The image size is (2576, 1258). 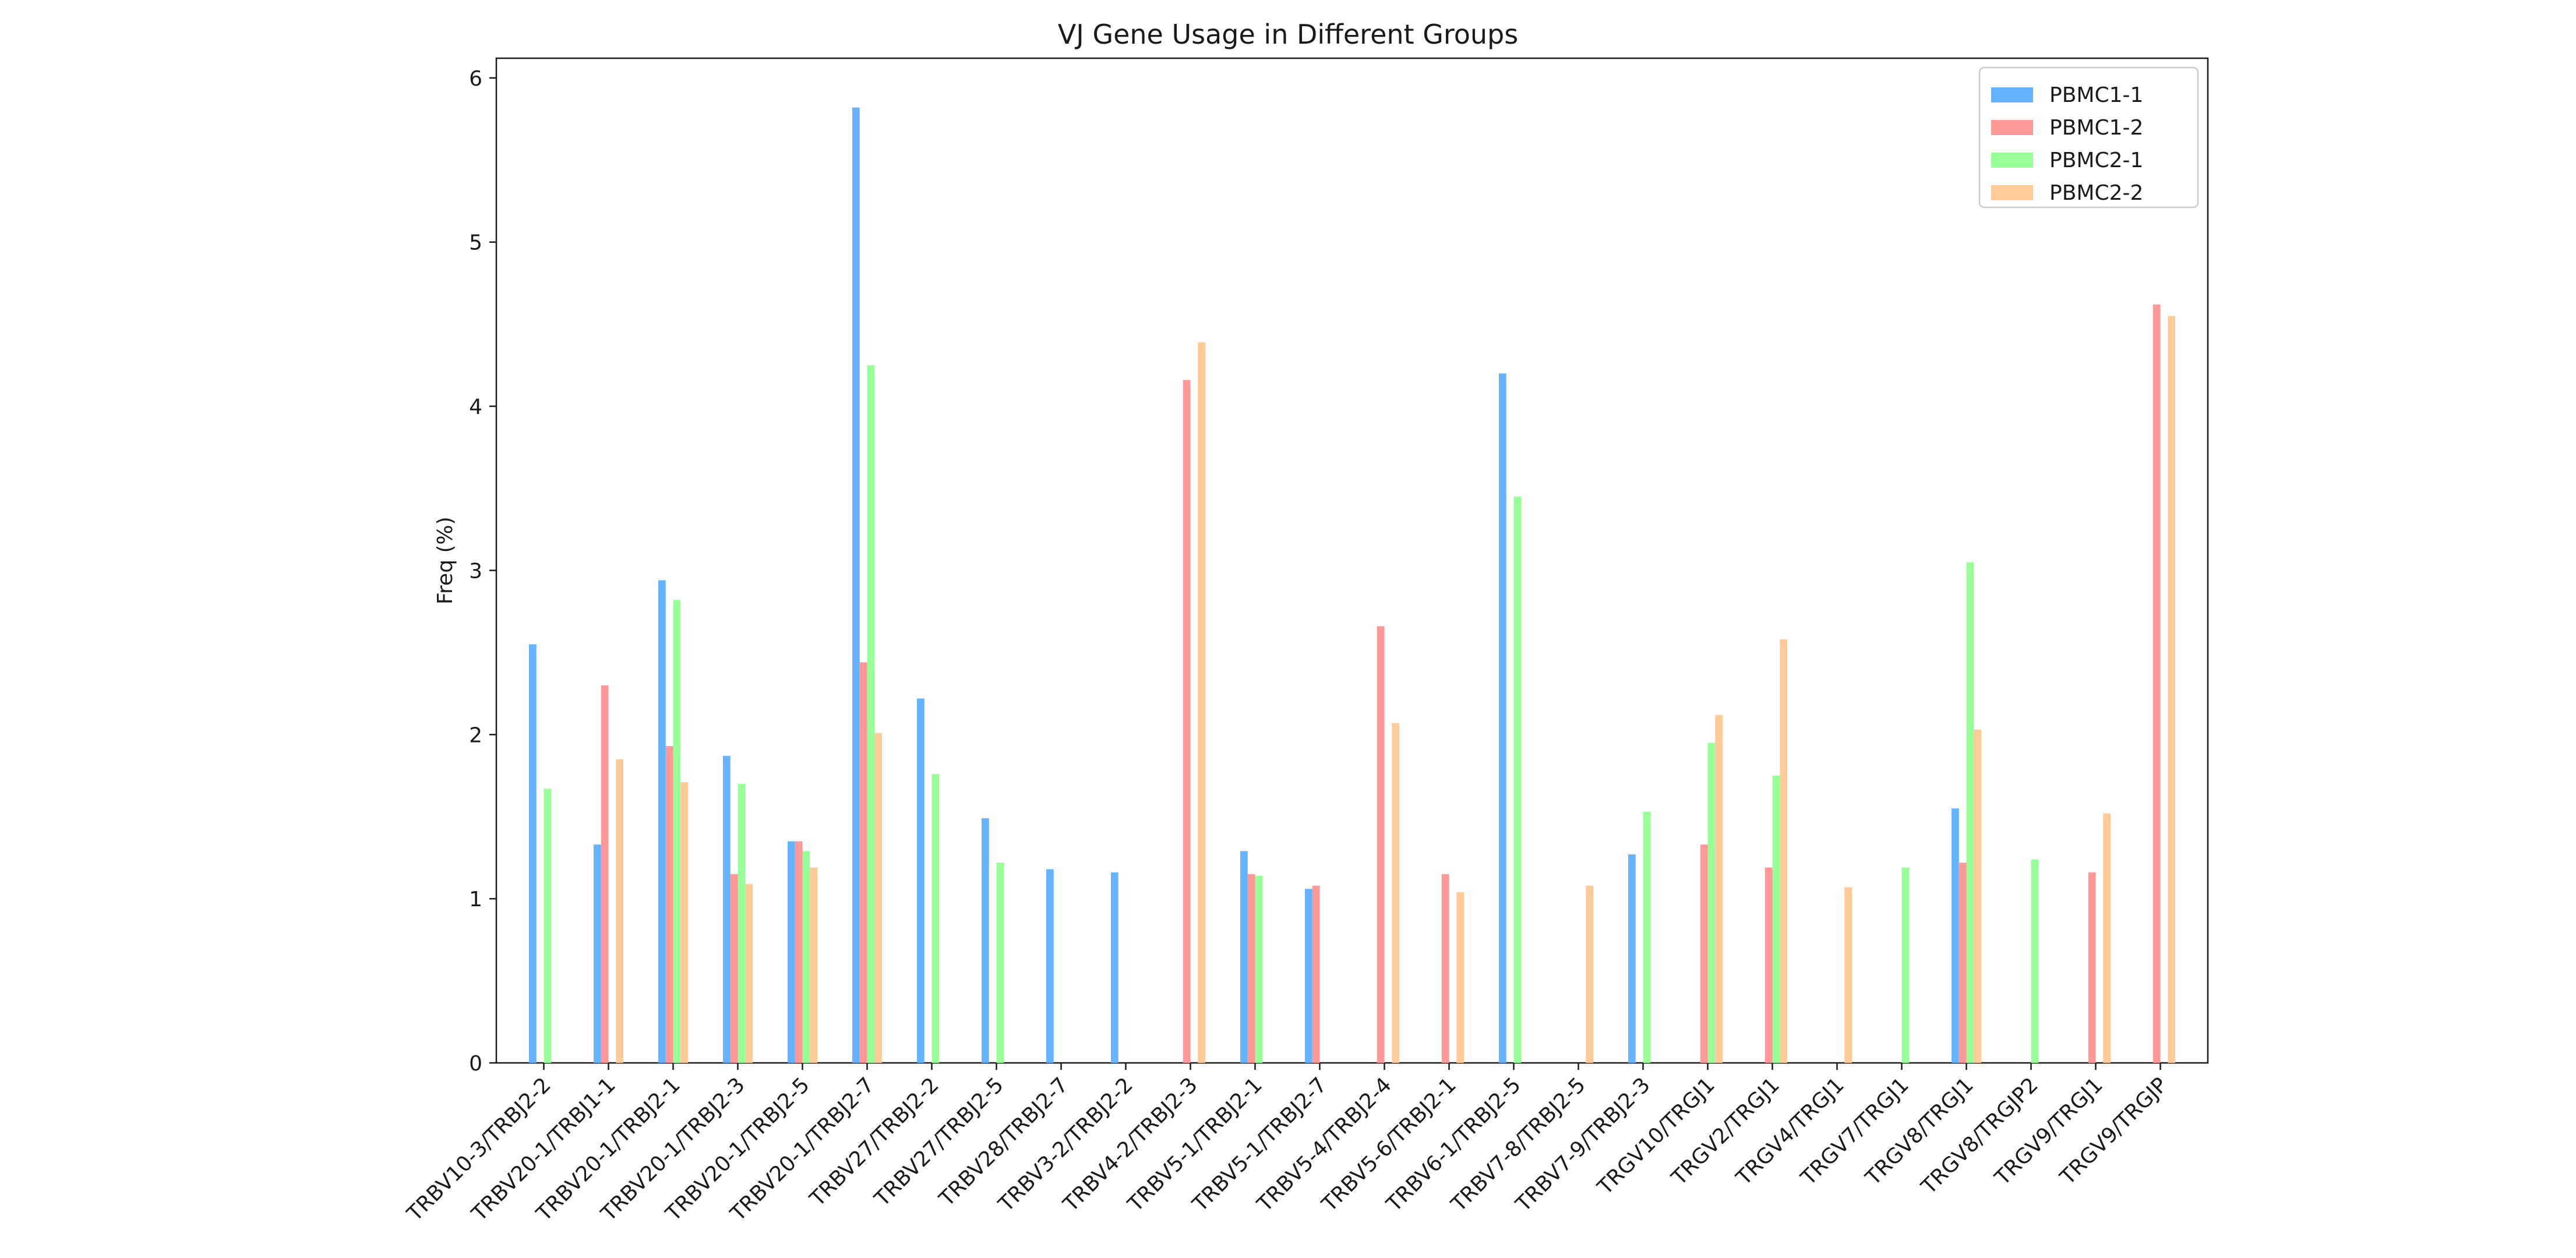 What do you see at coordinates (2096, 128) in the screenshot?
I see `legend-label-pbmc1-2: PBMC1-2` at bounding box center [2096, 128].